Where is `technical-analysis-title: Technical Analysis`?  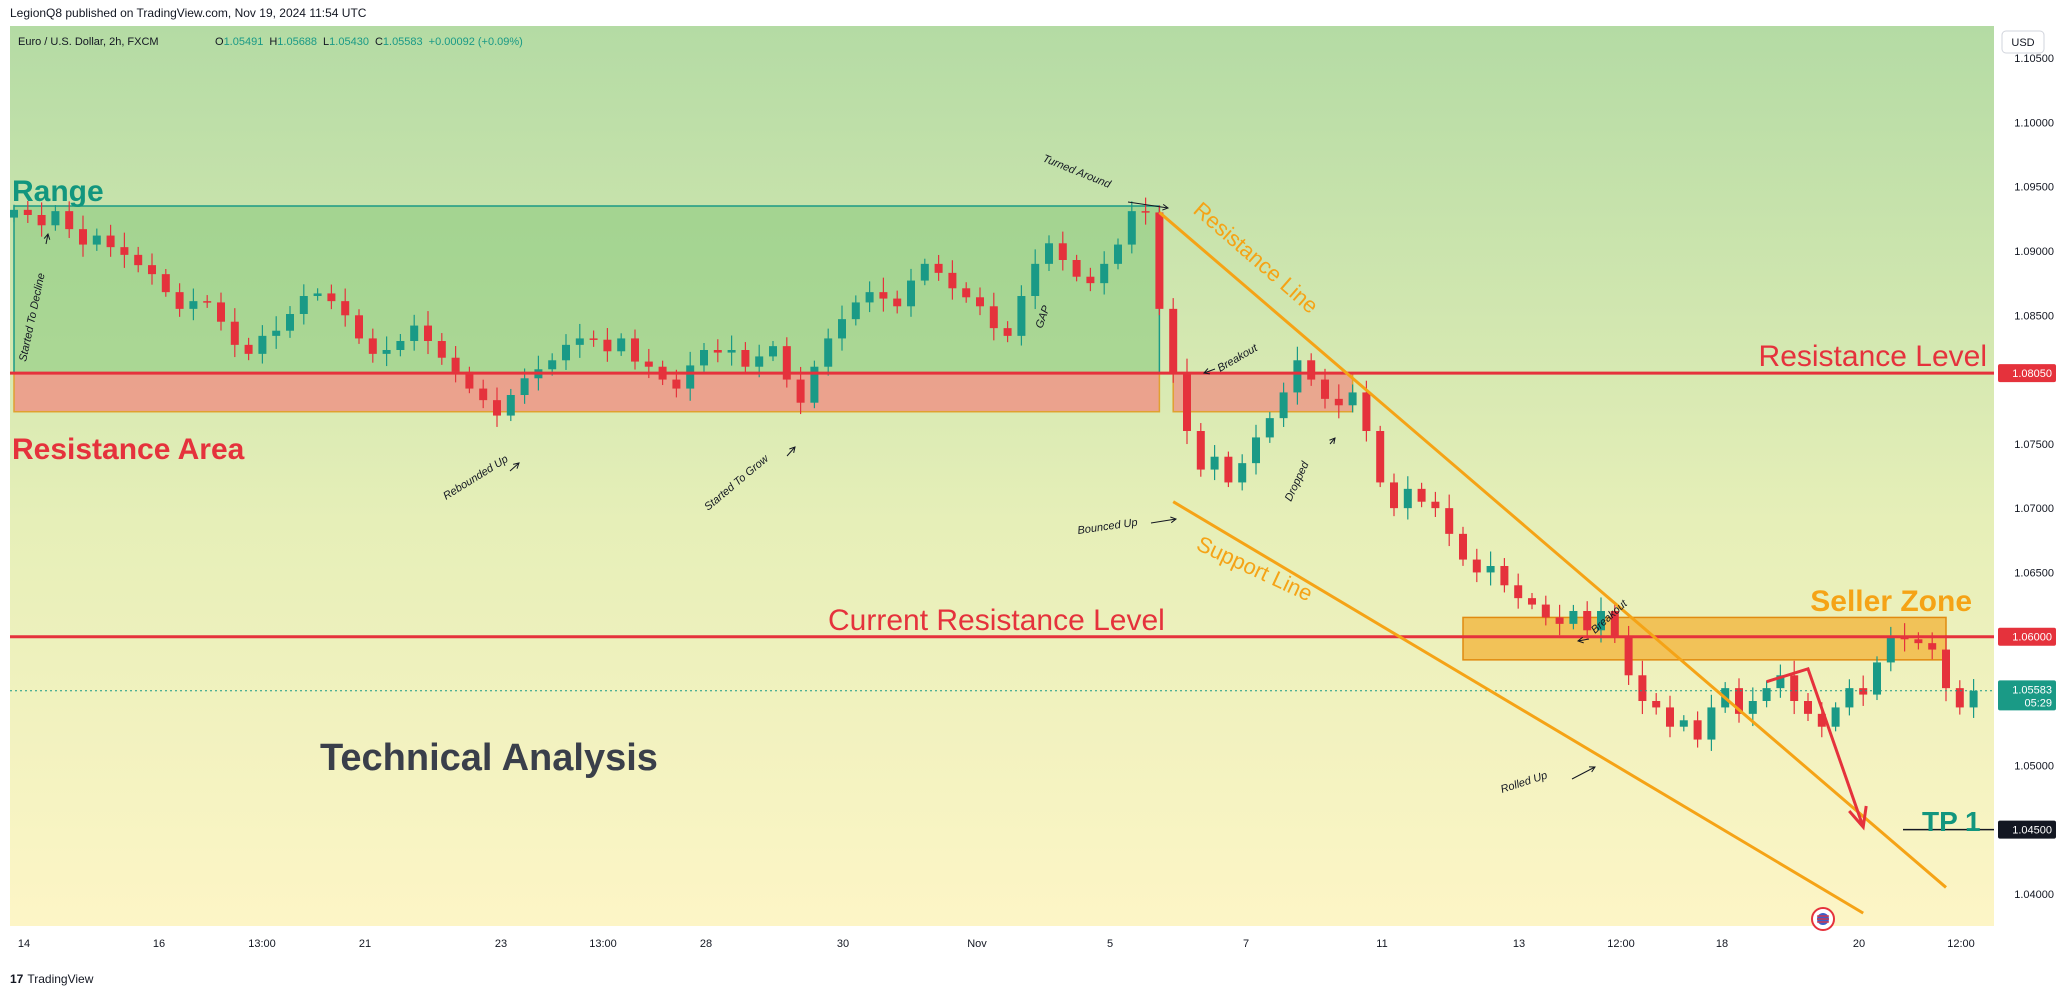 technical-analysis-title: Technical Analysis is located at coordinates (489, 758).